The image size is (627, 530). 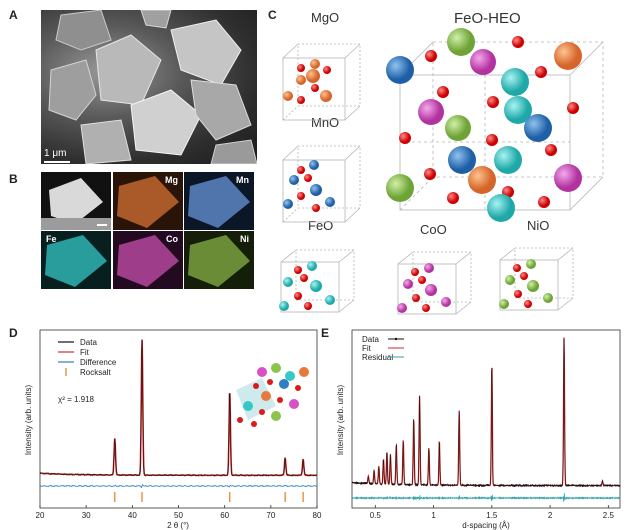 I want to click on eds-label-ni: Ni, so click(x=244, y=239).